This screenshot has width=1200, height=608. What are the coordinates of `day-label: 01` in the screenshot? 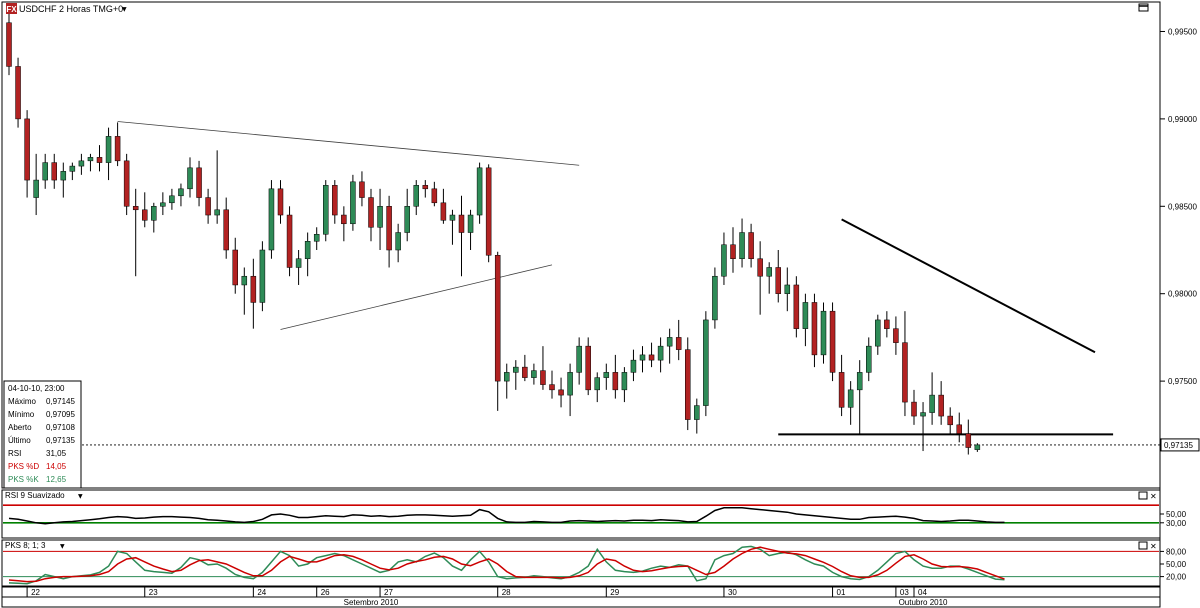 It's located at (841, 592).